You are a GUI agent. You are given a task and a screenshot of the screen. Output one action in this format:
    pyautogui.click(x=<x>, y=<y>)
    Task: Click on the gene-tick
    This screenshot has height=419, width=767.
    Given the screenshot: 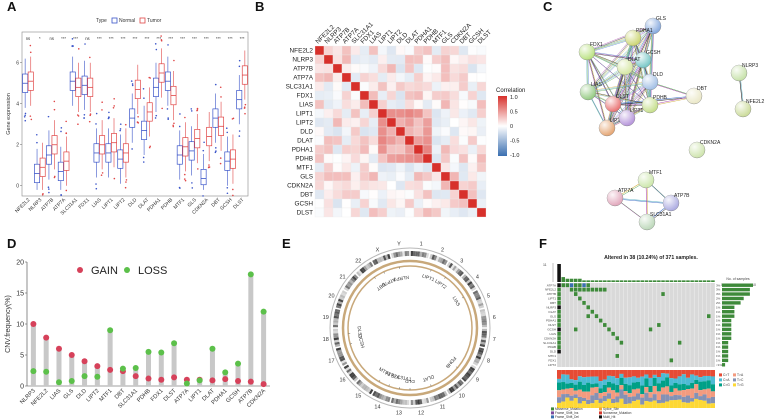 What is the action you would take?
    pyautogui.click(x=462, y=297)
    